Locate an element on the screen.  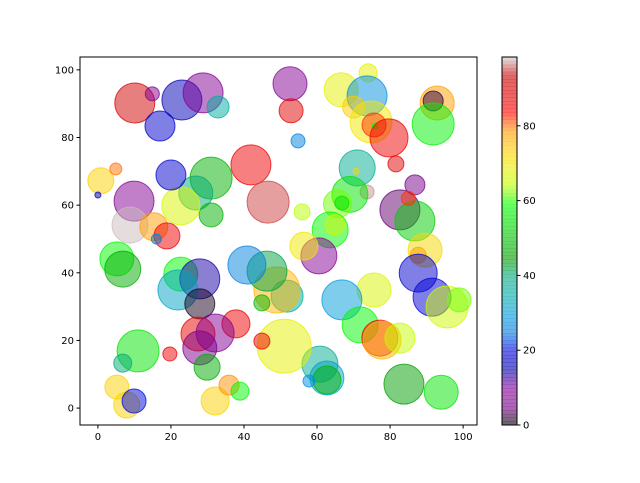
y-tick-label: 100 is located at coordinates (64, 70).